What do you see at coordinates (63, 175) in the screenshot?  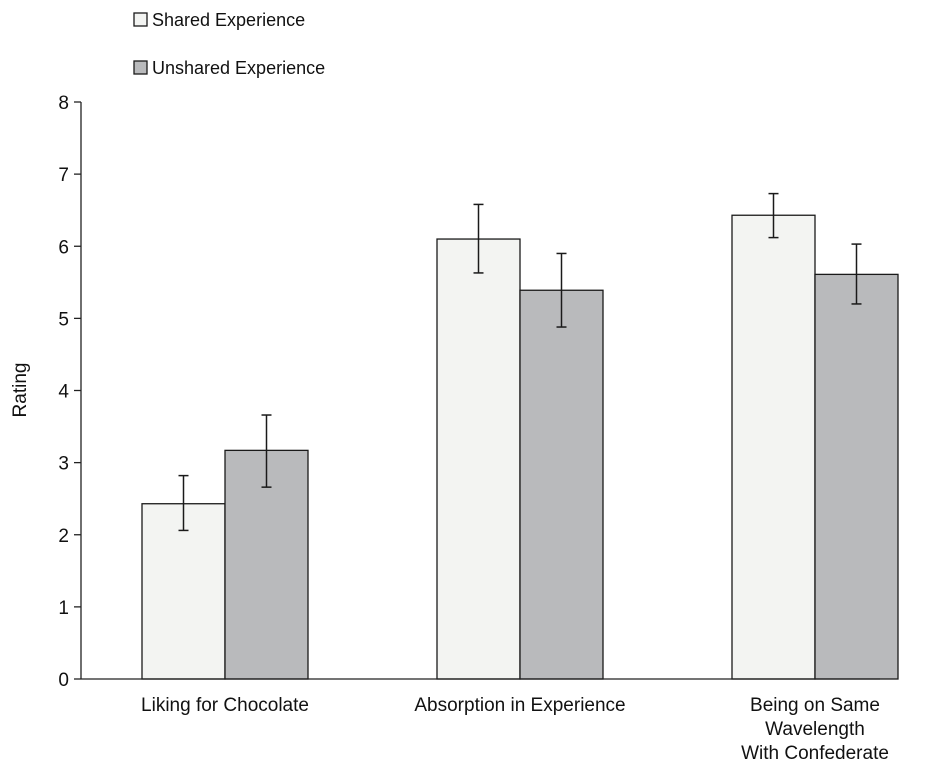 I see `y-tick-label: 7` at bounding box center [63, 175].